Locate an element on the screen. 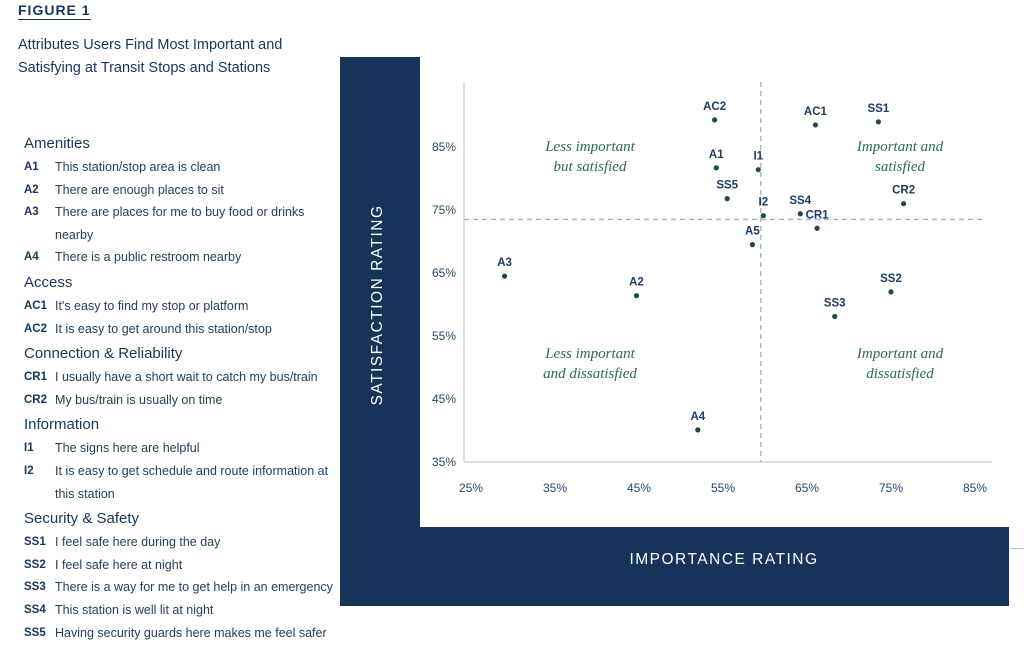  legend-code: A1 is located at coordinates (31, 167).